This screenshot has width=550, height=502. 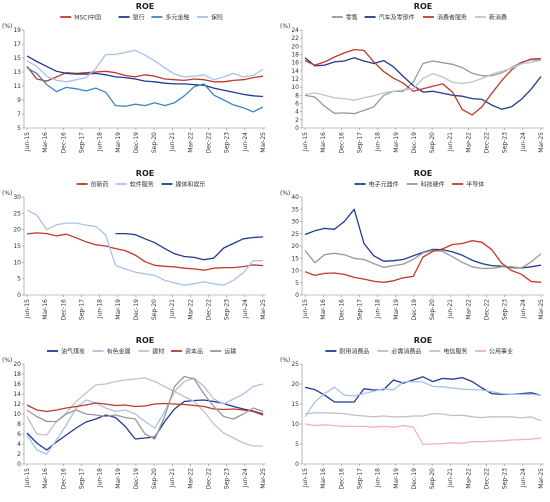 I want to click on y-tick-label: 40, so click(x=295, y=197).